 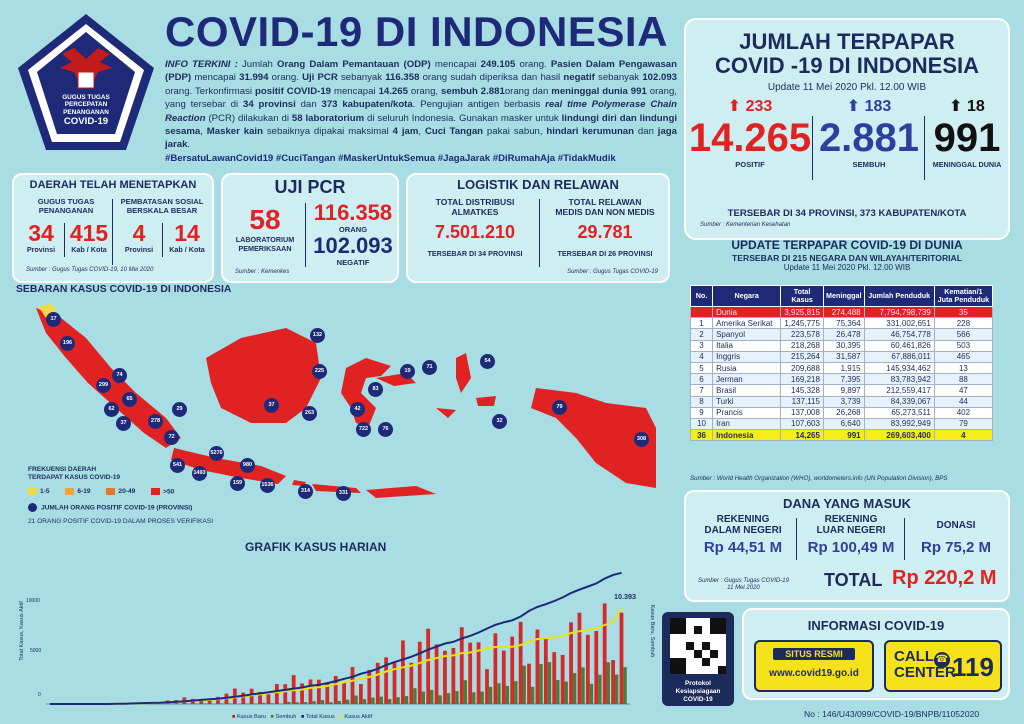 I want to click on map-dot: 19, so click(x=407, y=371).